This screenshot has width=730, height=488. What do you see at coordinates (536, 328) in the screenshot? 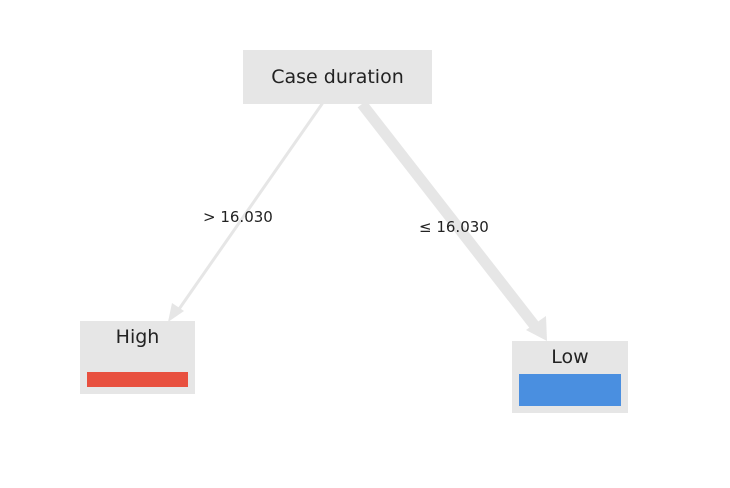
I see `edge-right-arrowhead` at bounding box center [536, 328].